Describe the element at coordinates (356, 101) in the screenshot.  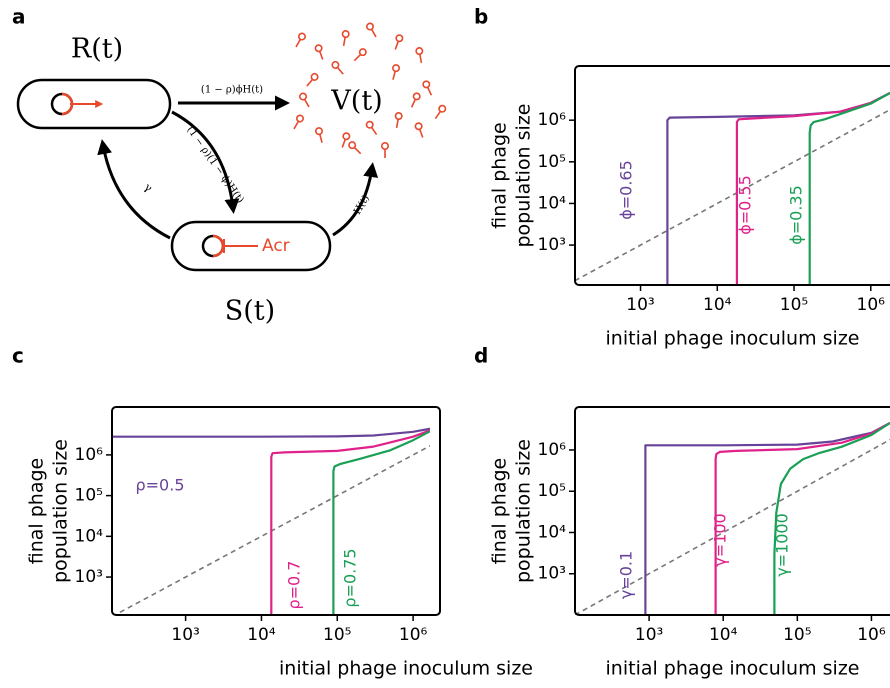
I see `node-label: V(t)` at that location.